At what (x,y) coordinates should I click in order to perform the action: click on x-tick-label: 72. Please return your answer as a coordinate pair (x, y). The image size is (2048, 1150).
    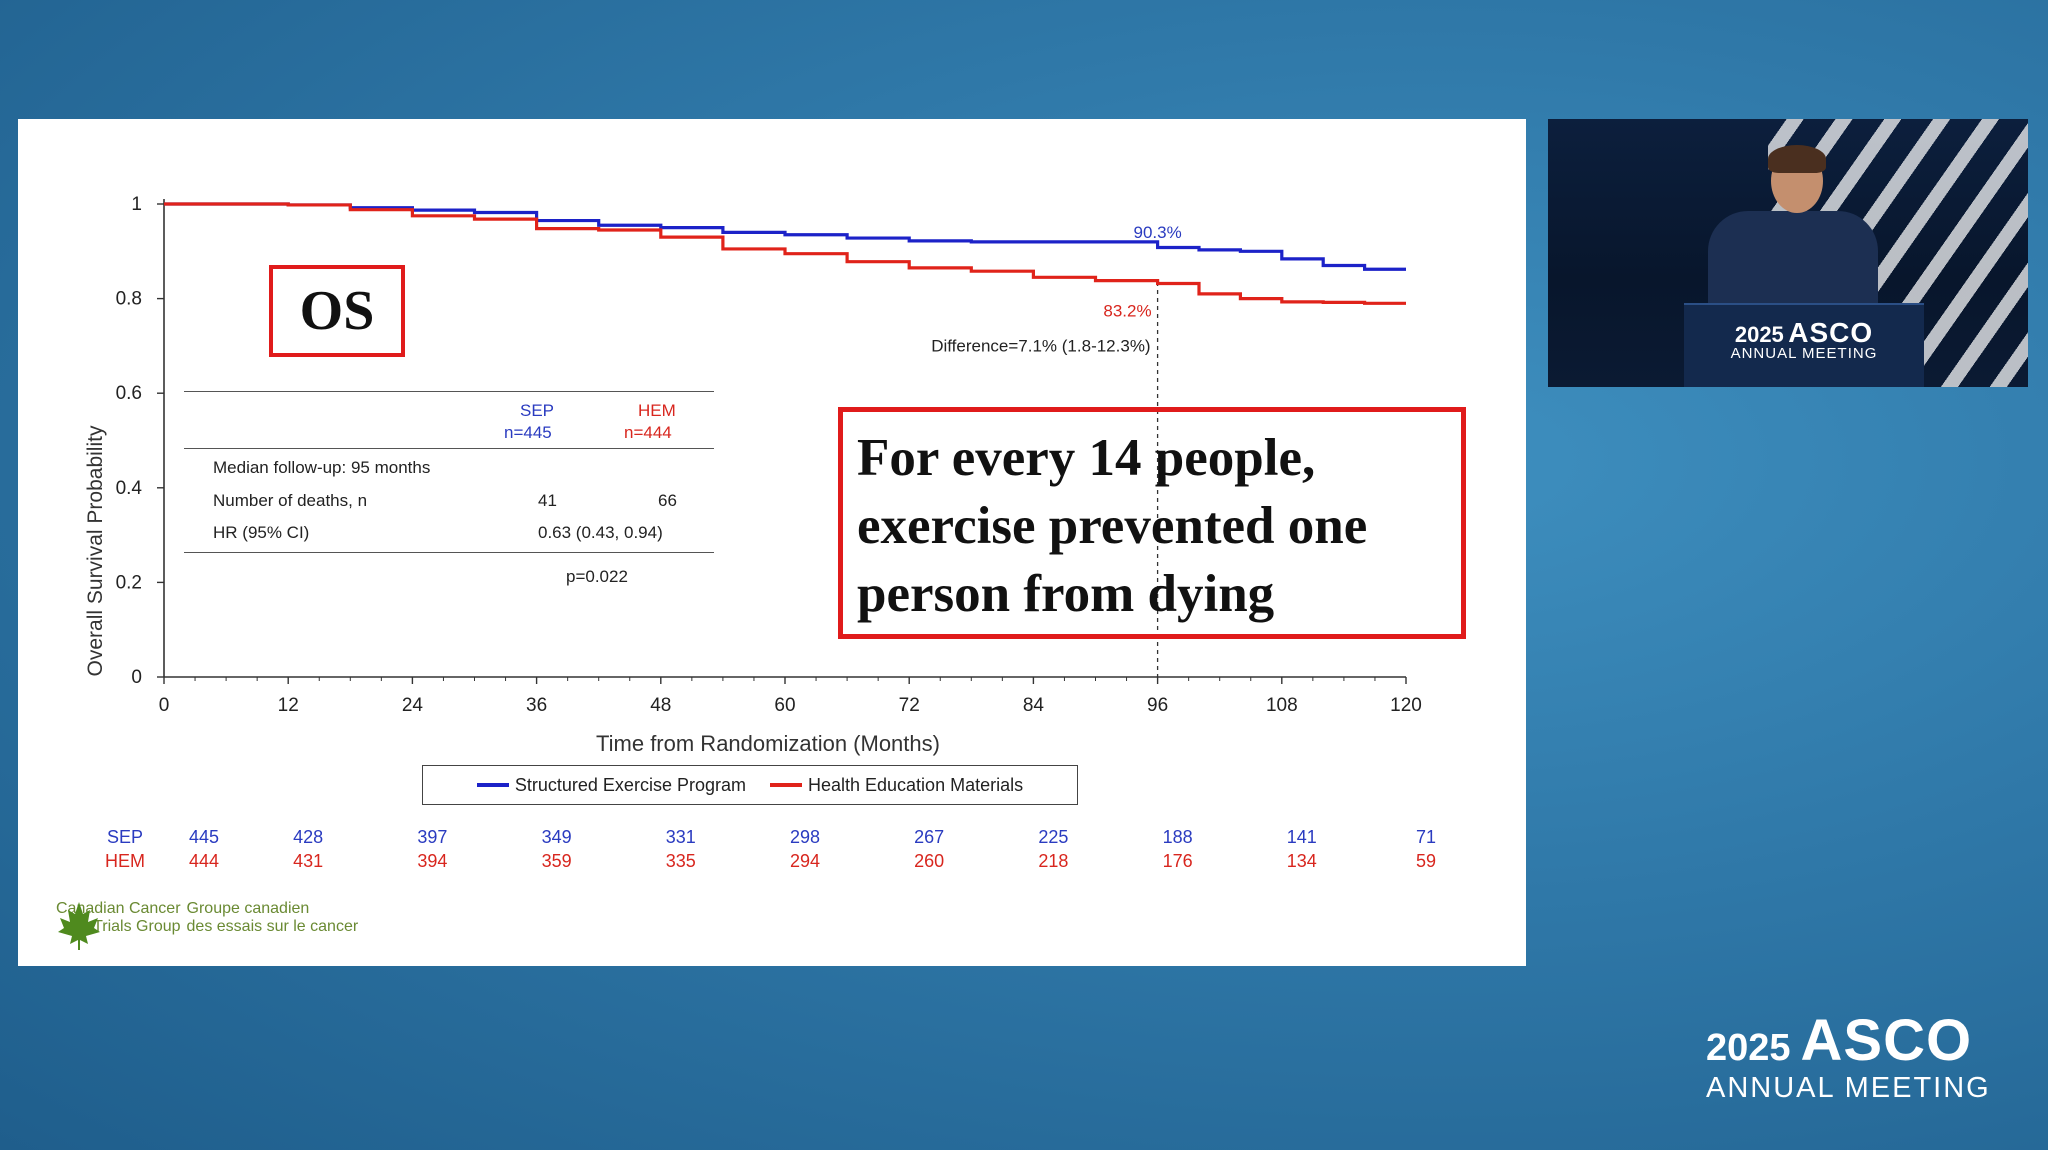
    Looking at the image, I should click on (909, 705).